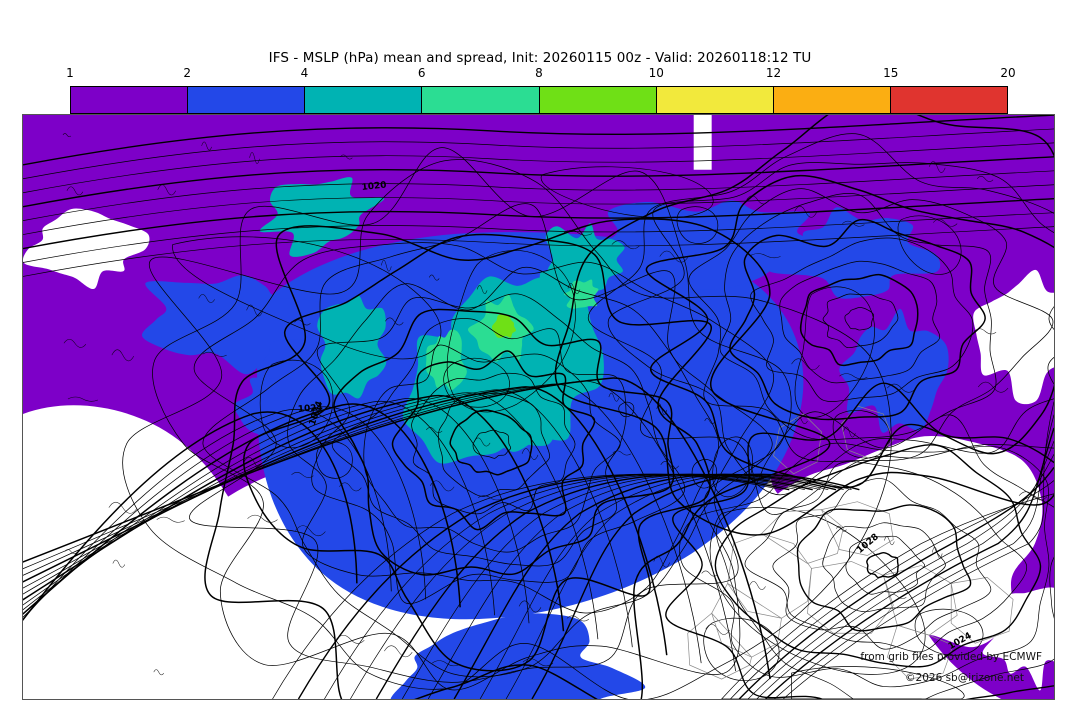 Image resolution: width=1080 pixels, height=718 pixels. Describe the element at coordinates (773, 73) in the screenshot. I see `colorbar-tick-12: 12` at that location.